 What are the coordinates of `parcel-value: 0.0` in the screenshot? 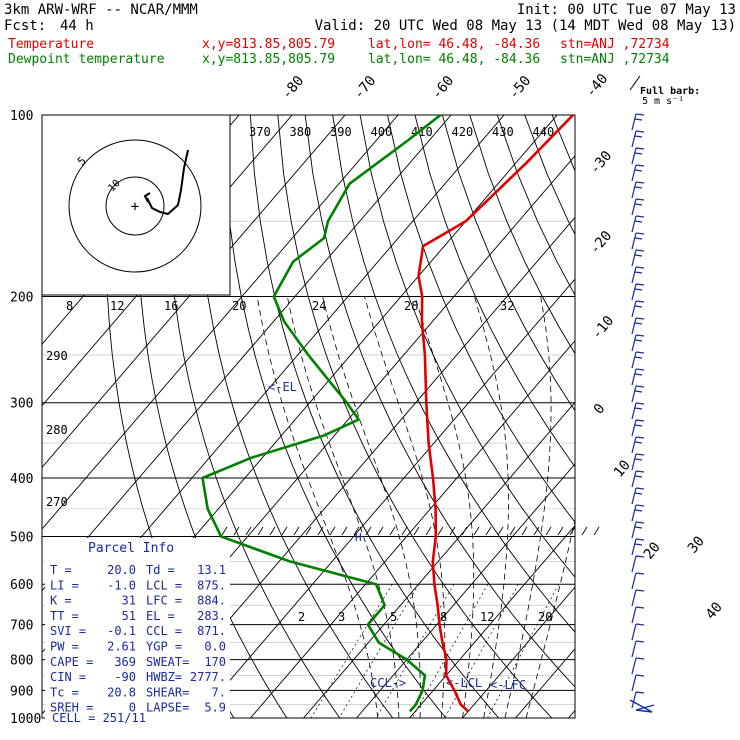 It's located at (215, 647).